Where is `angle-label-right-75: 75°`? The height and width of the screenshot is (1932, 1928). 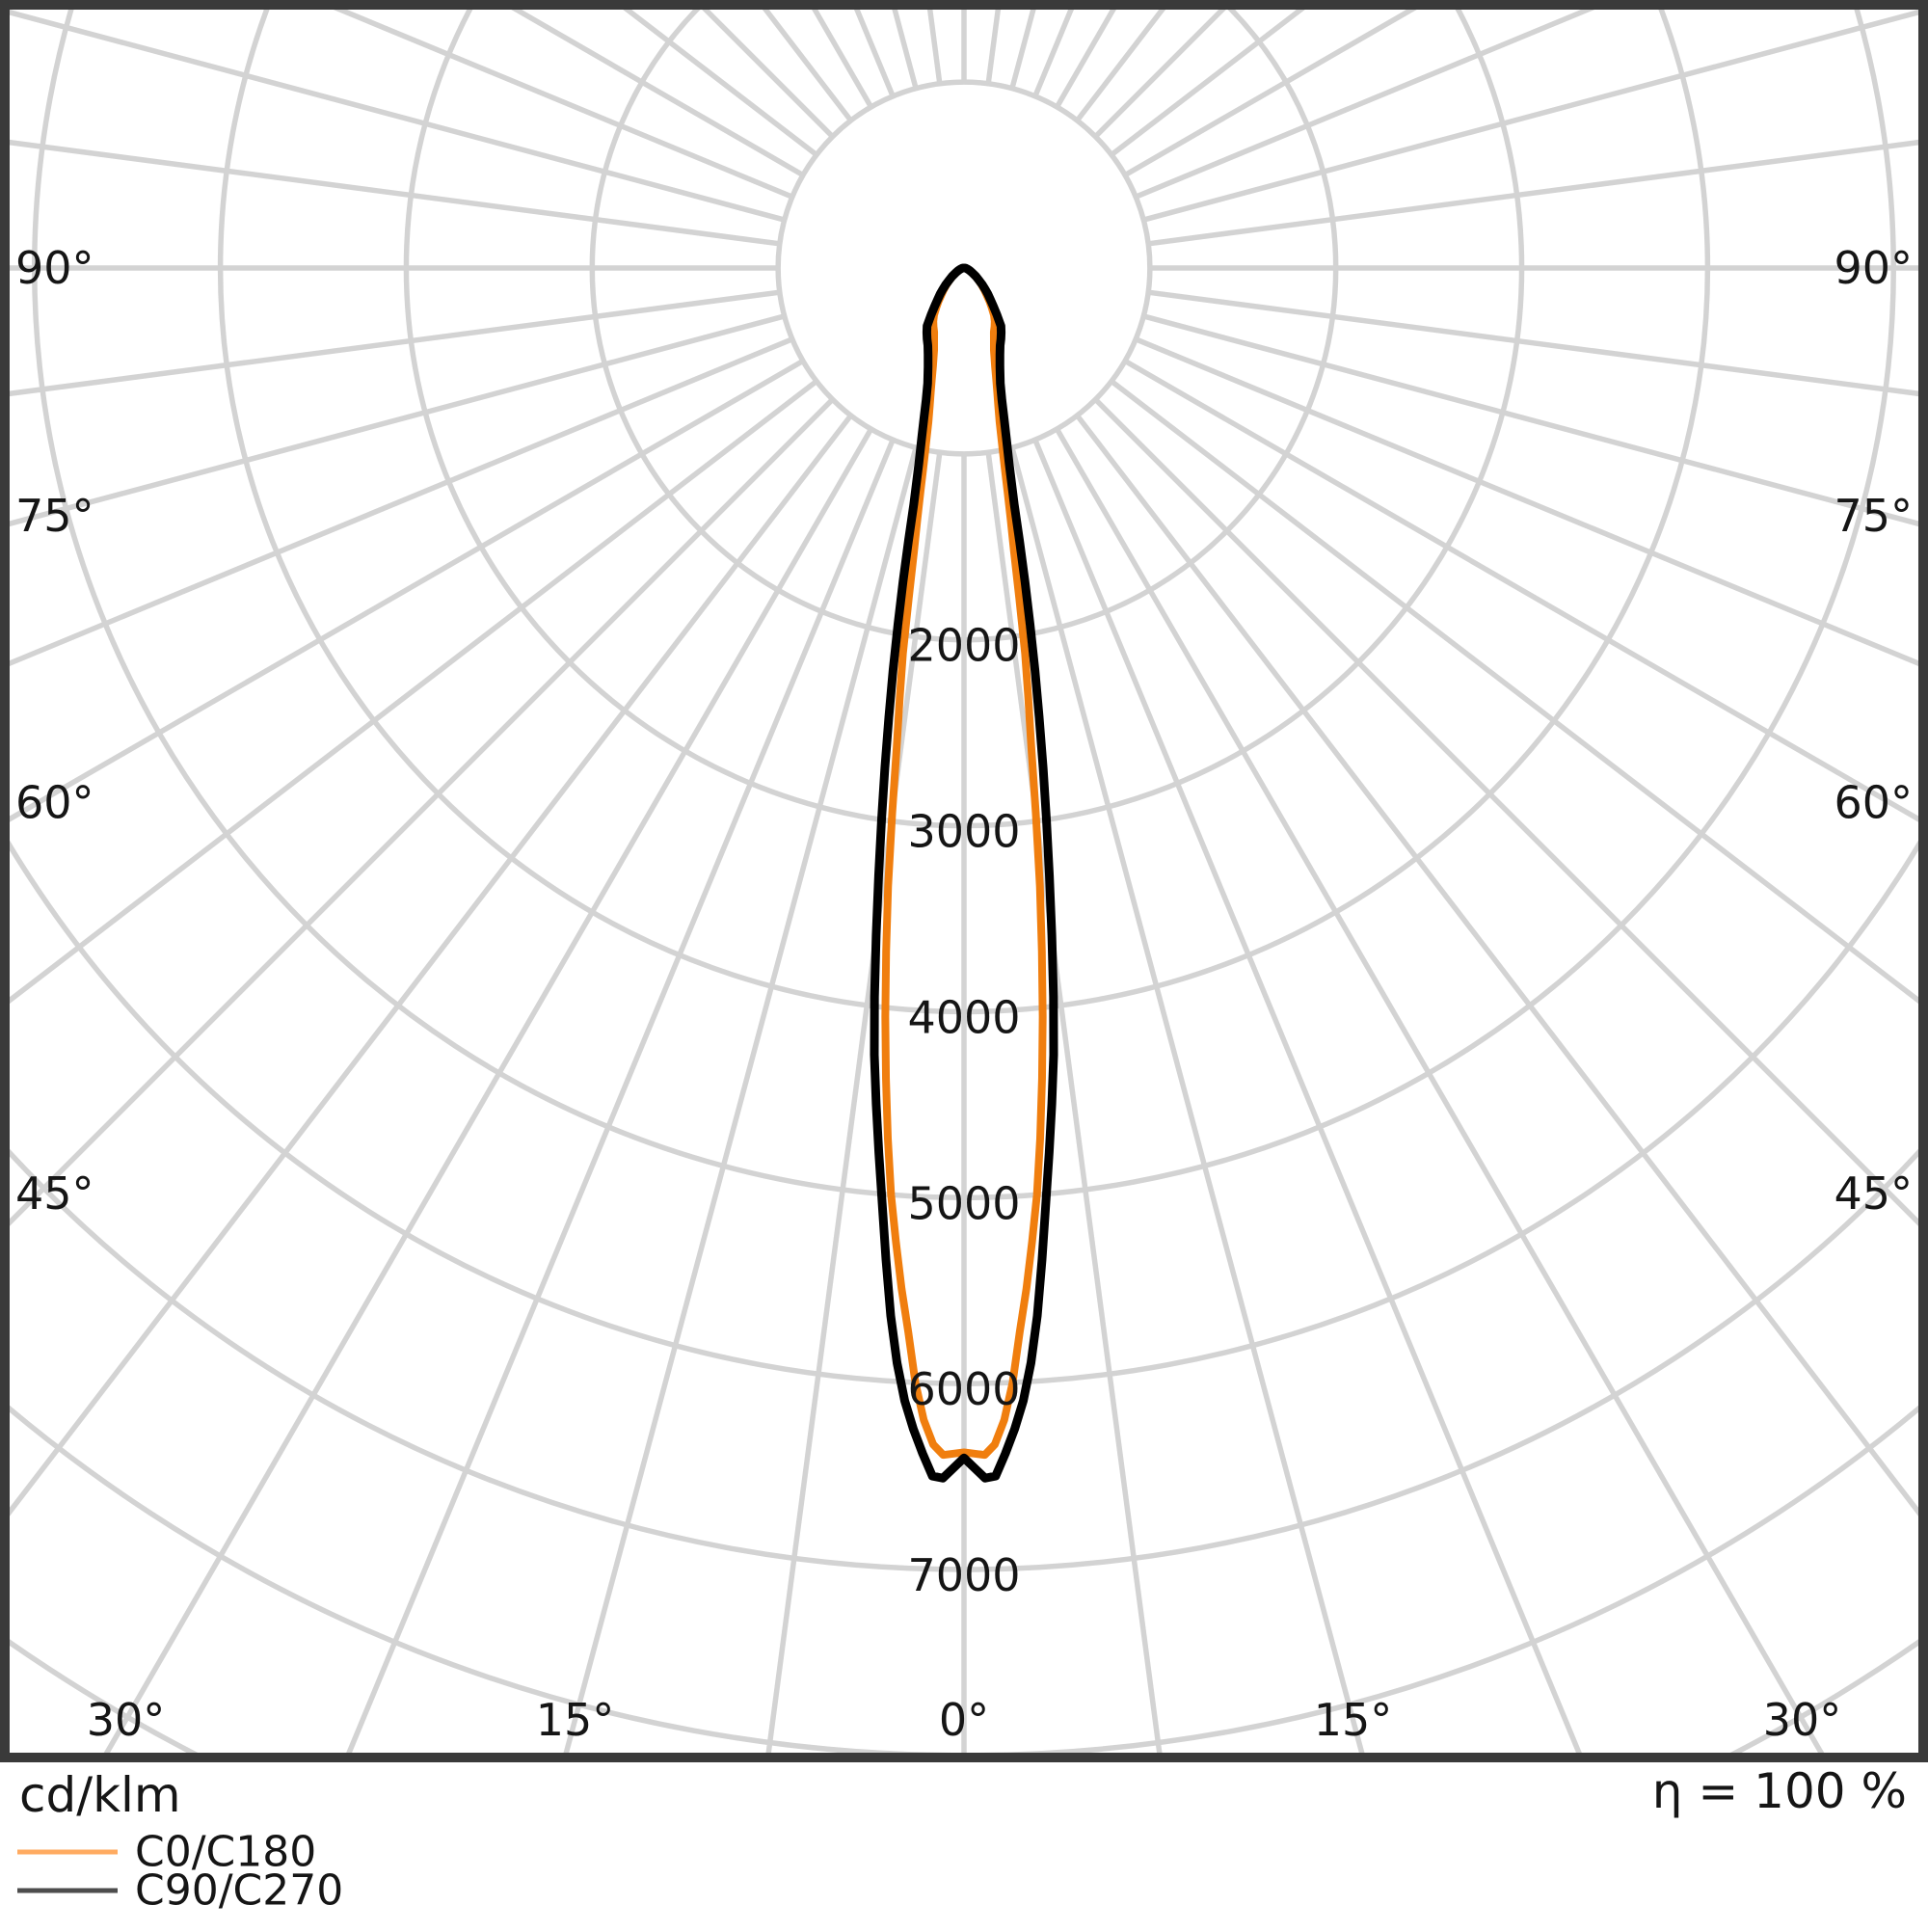
angle-label-right-75: 75° is located at coordinates (1873, 516).